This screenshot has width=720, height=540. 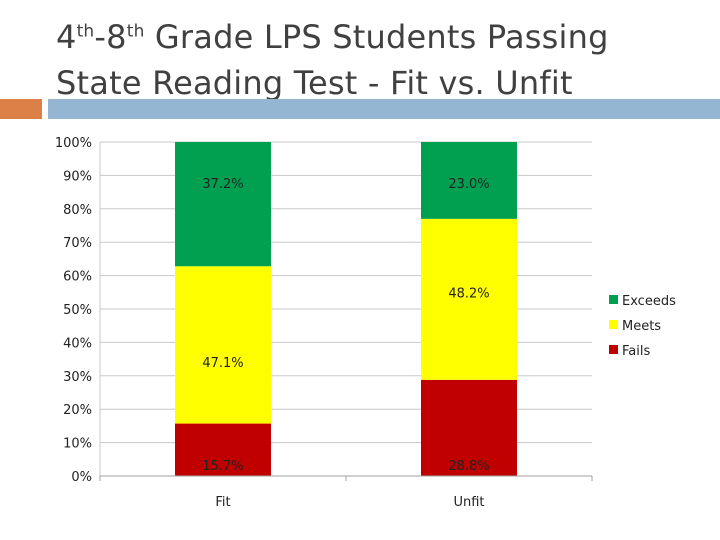 I want to click on y-tick-label: 20%, so click(x=77, y=410).